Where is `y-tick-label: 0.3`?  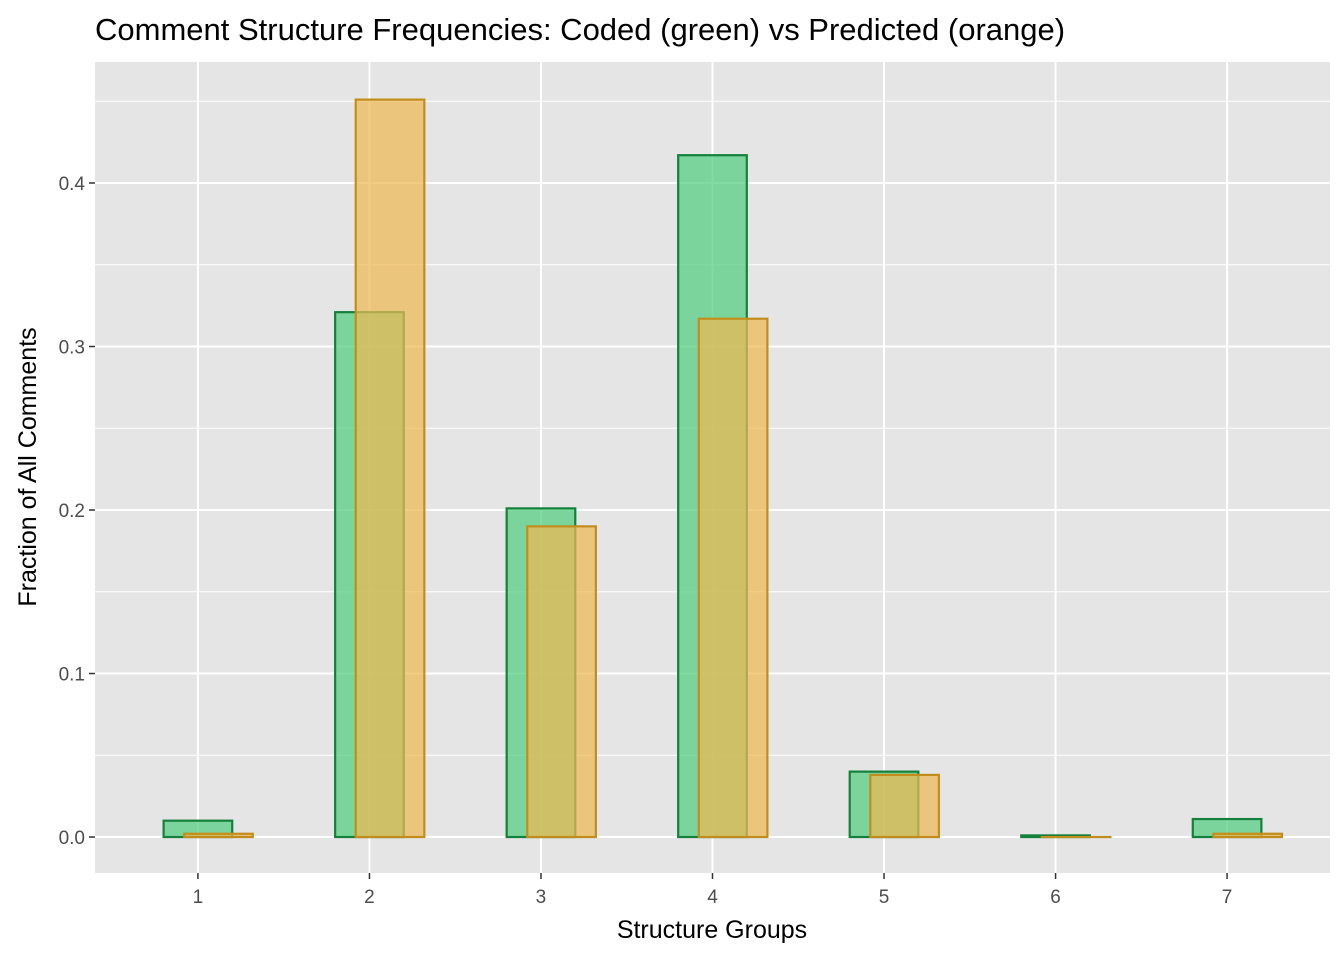
y-tick-label: 0.3 is located at coordinates (72, 348).